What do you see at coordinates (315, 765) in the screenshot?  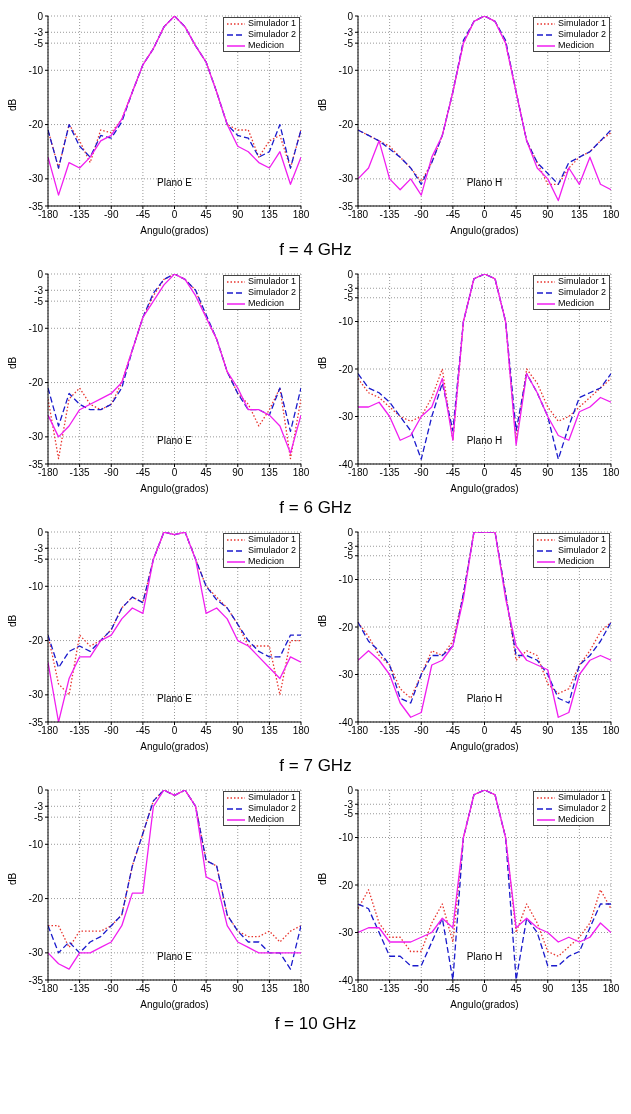 I see `text: f = 7 GHz` at bounding box center [315, 765].